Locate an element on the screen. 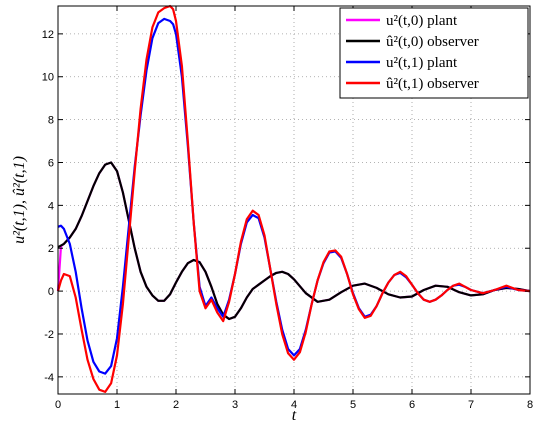 This screenshot has width=542, height=428. legend-label-0: u²(t,0) plant is located at coordinates (422, 21).